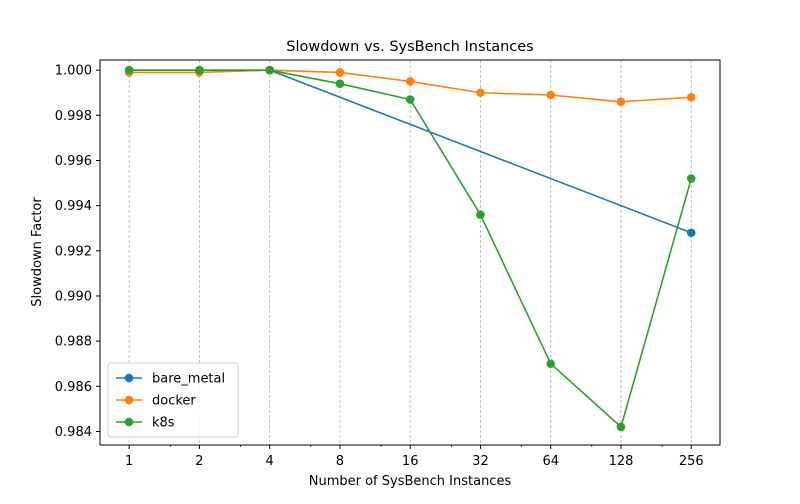  I want to click on y-tick-label: 0.986, so click(73, 387).